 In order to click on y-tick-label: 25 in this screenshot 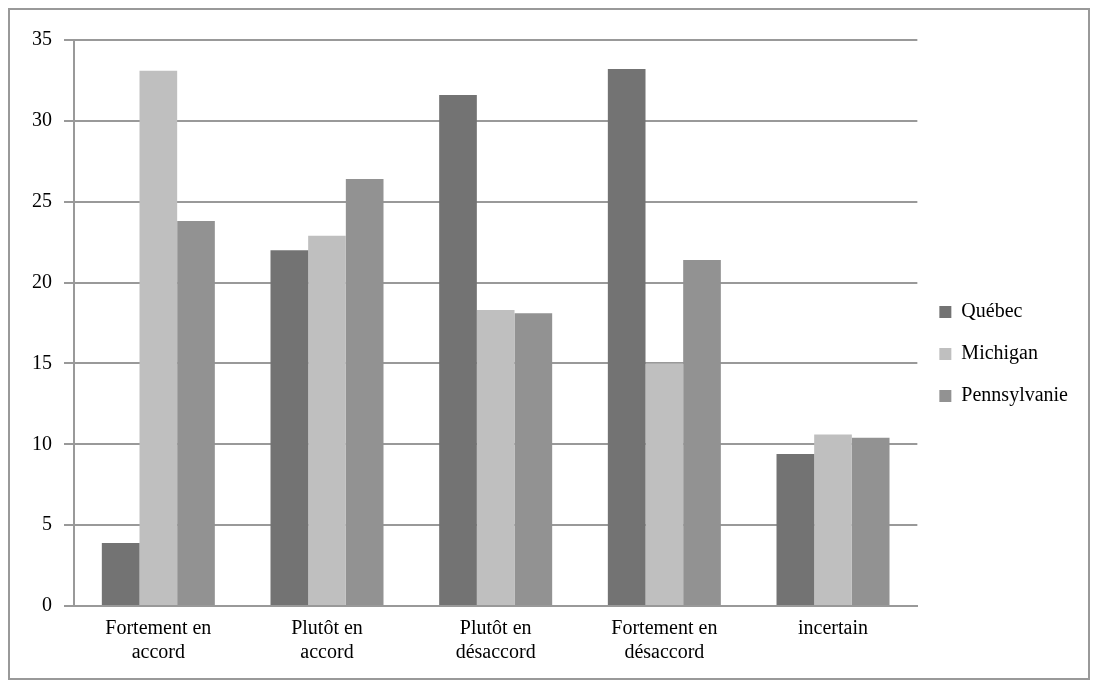, I will do `click(42, 199)`.